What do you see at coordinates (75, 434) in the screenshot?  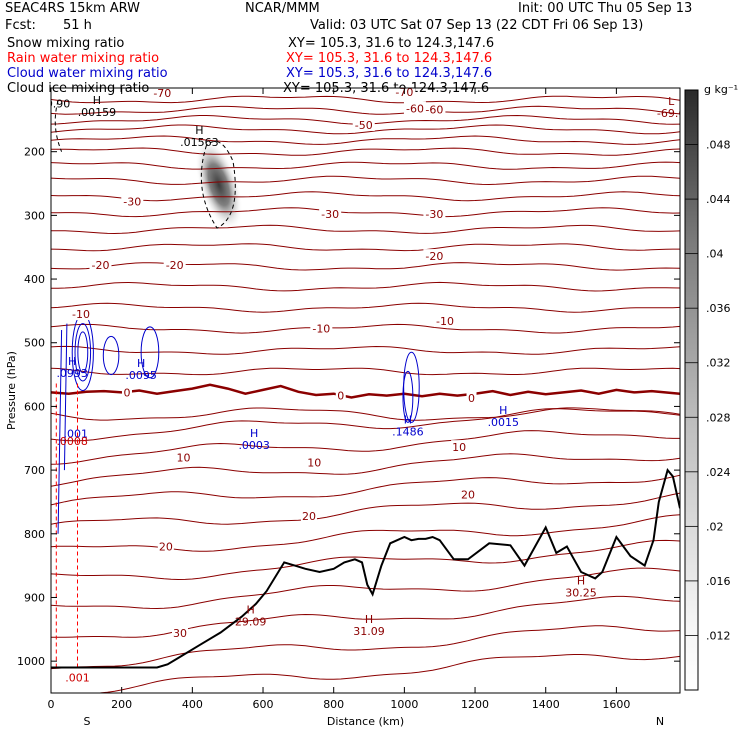 I see `extremum-value: .001` at bounding box center [75, 434].